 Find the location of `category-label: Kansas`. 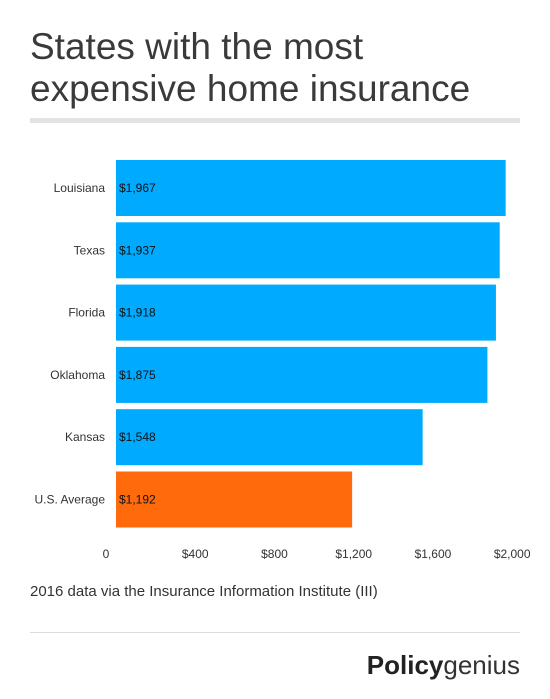

category-label: Kansas is located at coordinates (85, 437).